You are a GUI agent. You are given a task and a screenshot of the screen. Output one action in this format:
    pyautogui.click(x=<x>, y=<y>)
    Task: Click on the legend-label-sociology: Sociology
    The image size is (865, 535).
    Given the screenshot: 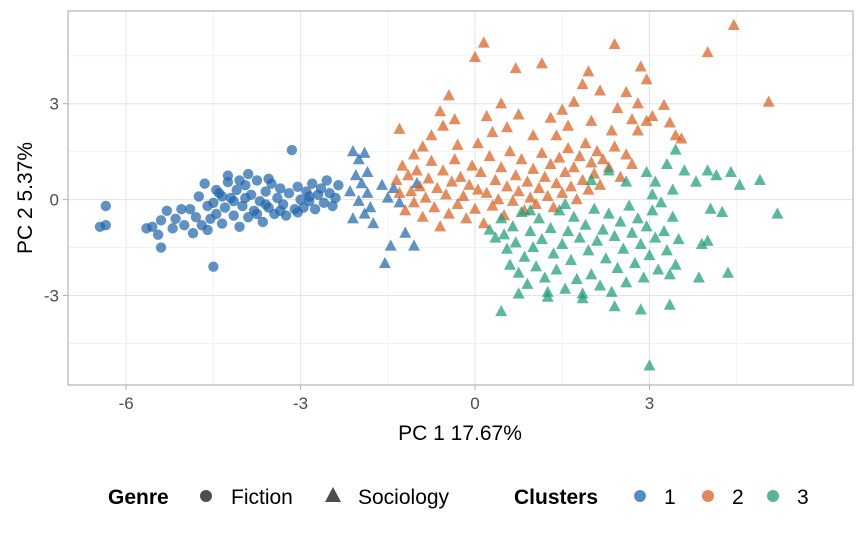 What is the action you would take?
    pyautogui.click(x=404, y=497)
    